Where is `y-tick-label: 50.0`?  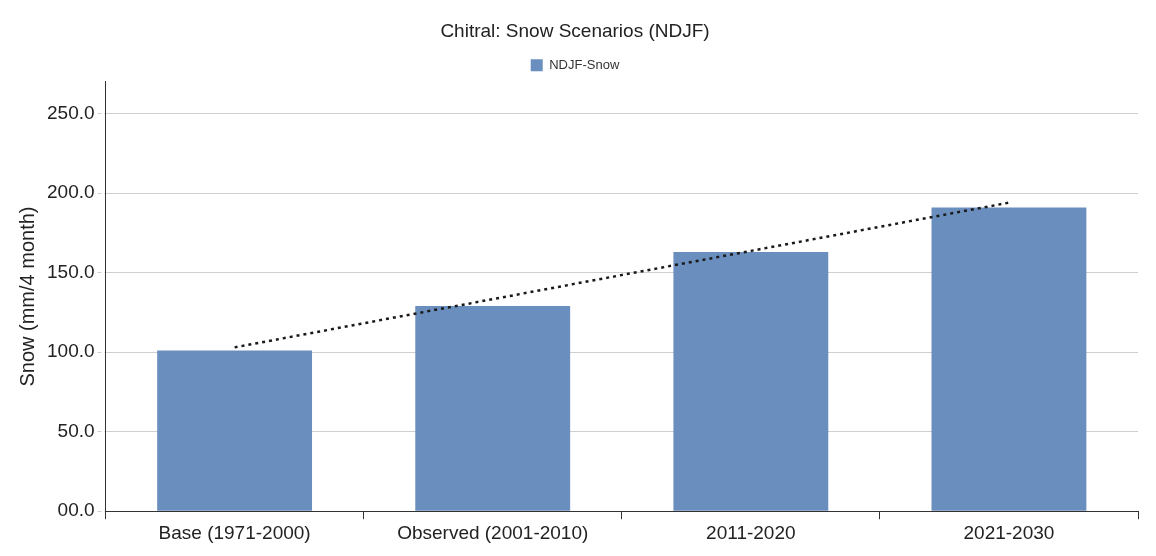 y-tick-label: 50.0 is located at coordinates (76, 430).